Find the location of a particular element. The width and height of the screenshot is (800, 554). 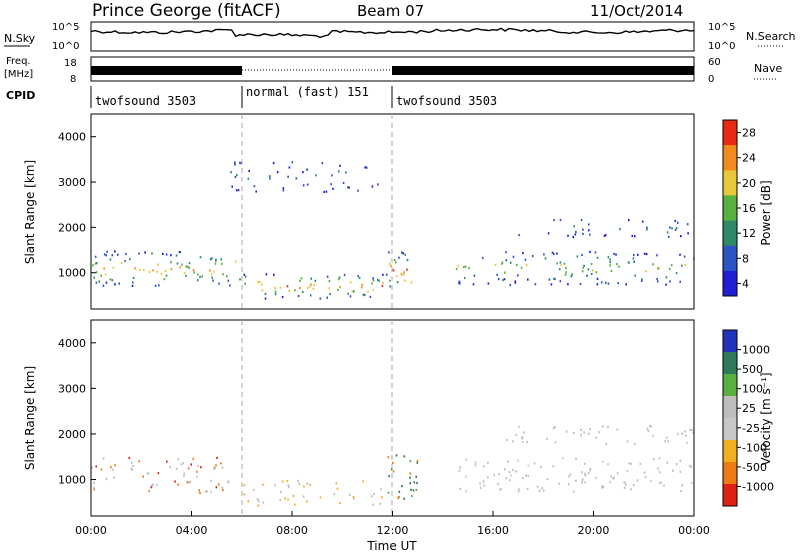

colorbar-frame is located at coordinates (730, 418).